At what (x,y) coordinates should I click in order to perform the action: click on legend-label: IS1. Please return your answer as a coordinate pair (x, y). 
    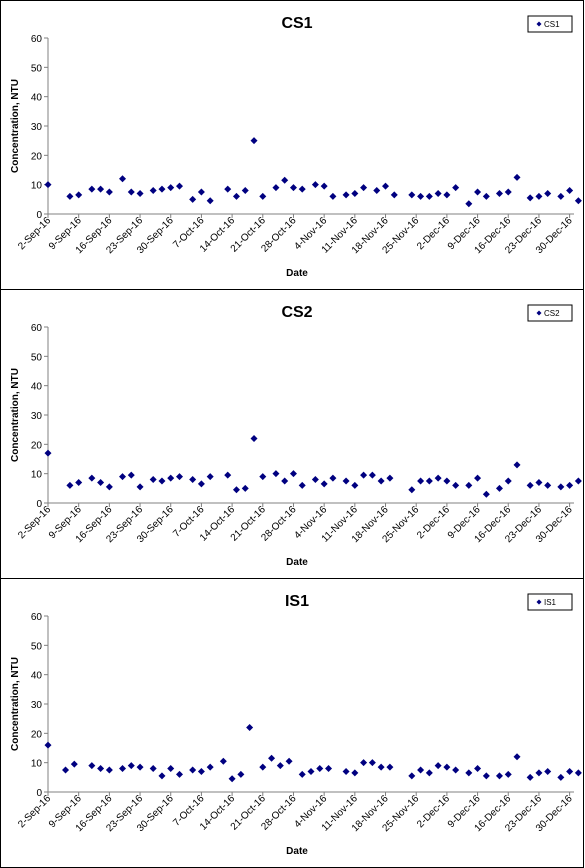
    Looking at the image, I should click on (550, 602).